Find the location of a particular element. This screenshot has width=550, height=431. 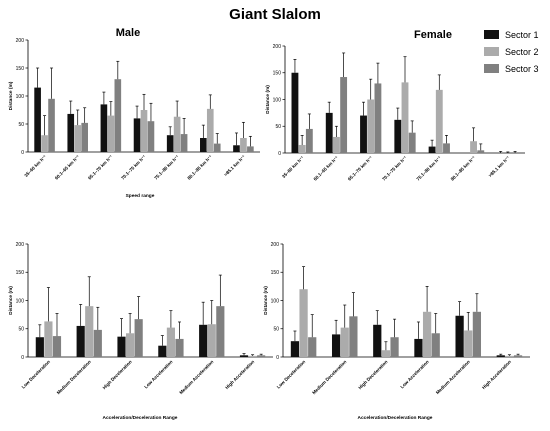

x-tick-label: Medium Deceleration is located at coordinates (329, 377).